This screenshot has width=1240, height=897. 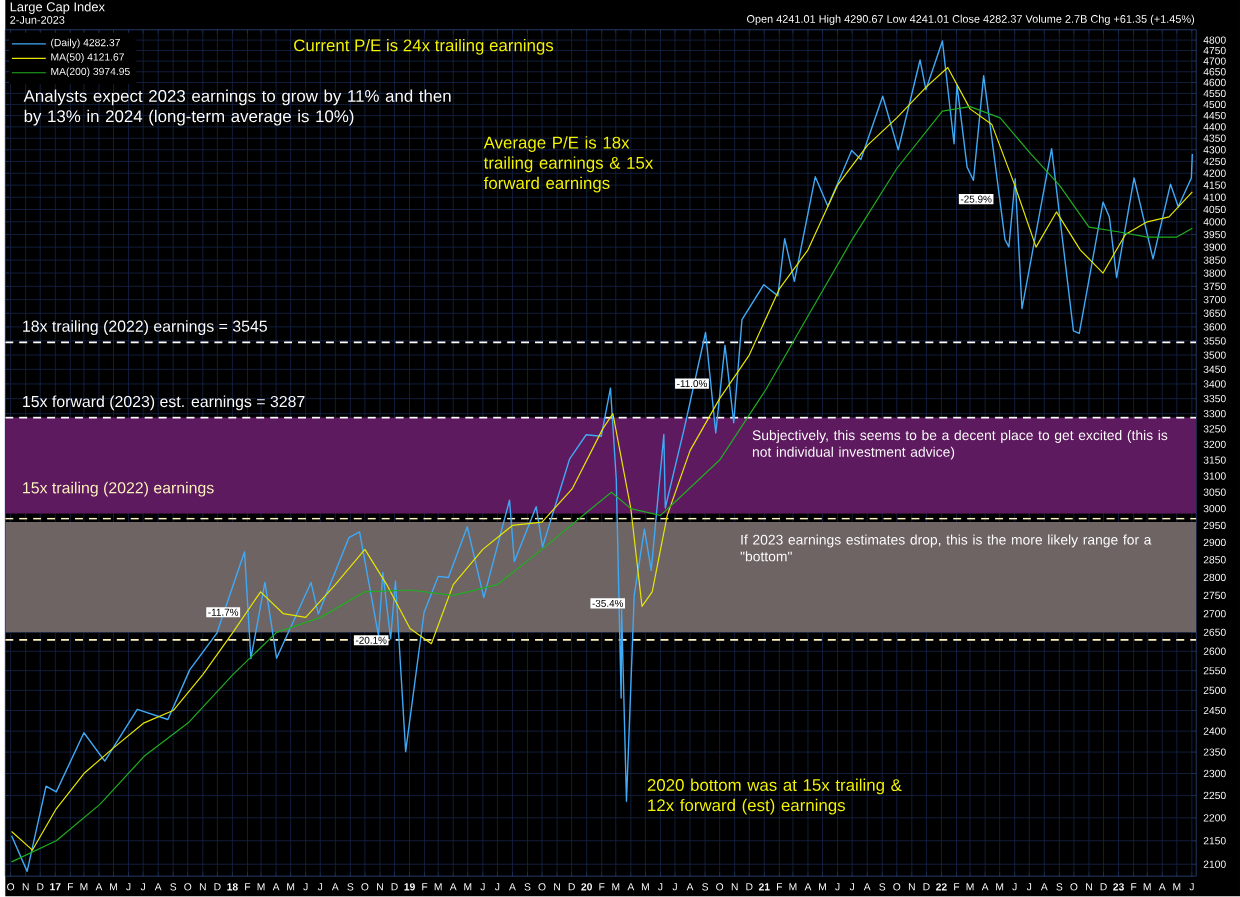 I want to click on band-label: If 2023 earnings estimates drop, this is the more likely range for a "bottom", so click(x=946, y=548).